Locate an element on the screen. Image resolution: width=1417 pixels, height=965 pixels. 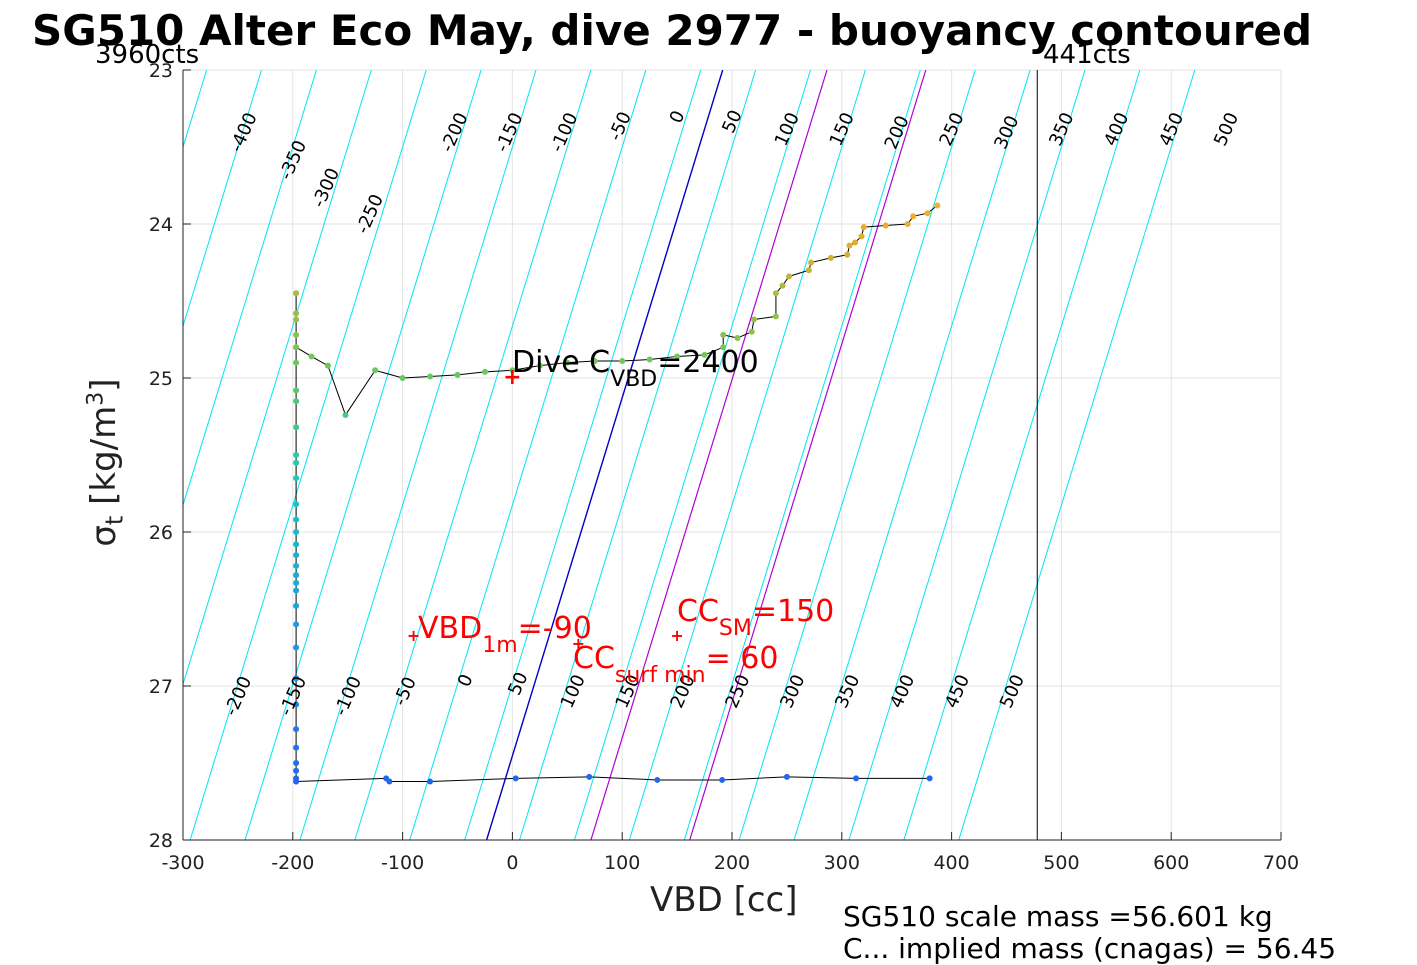
x-tick-label: 600 is located at coordinates (1171, 863).